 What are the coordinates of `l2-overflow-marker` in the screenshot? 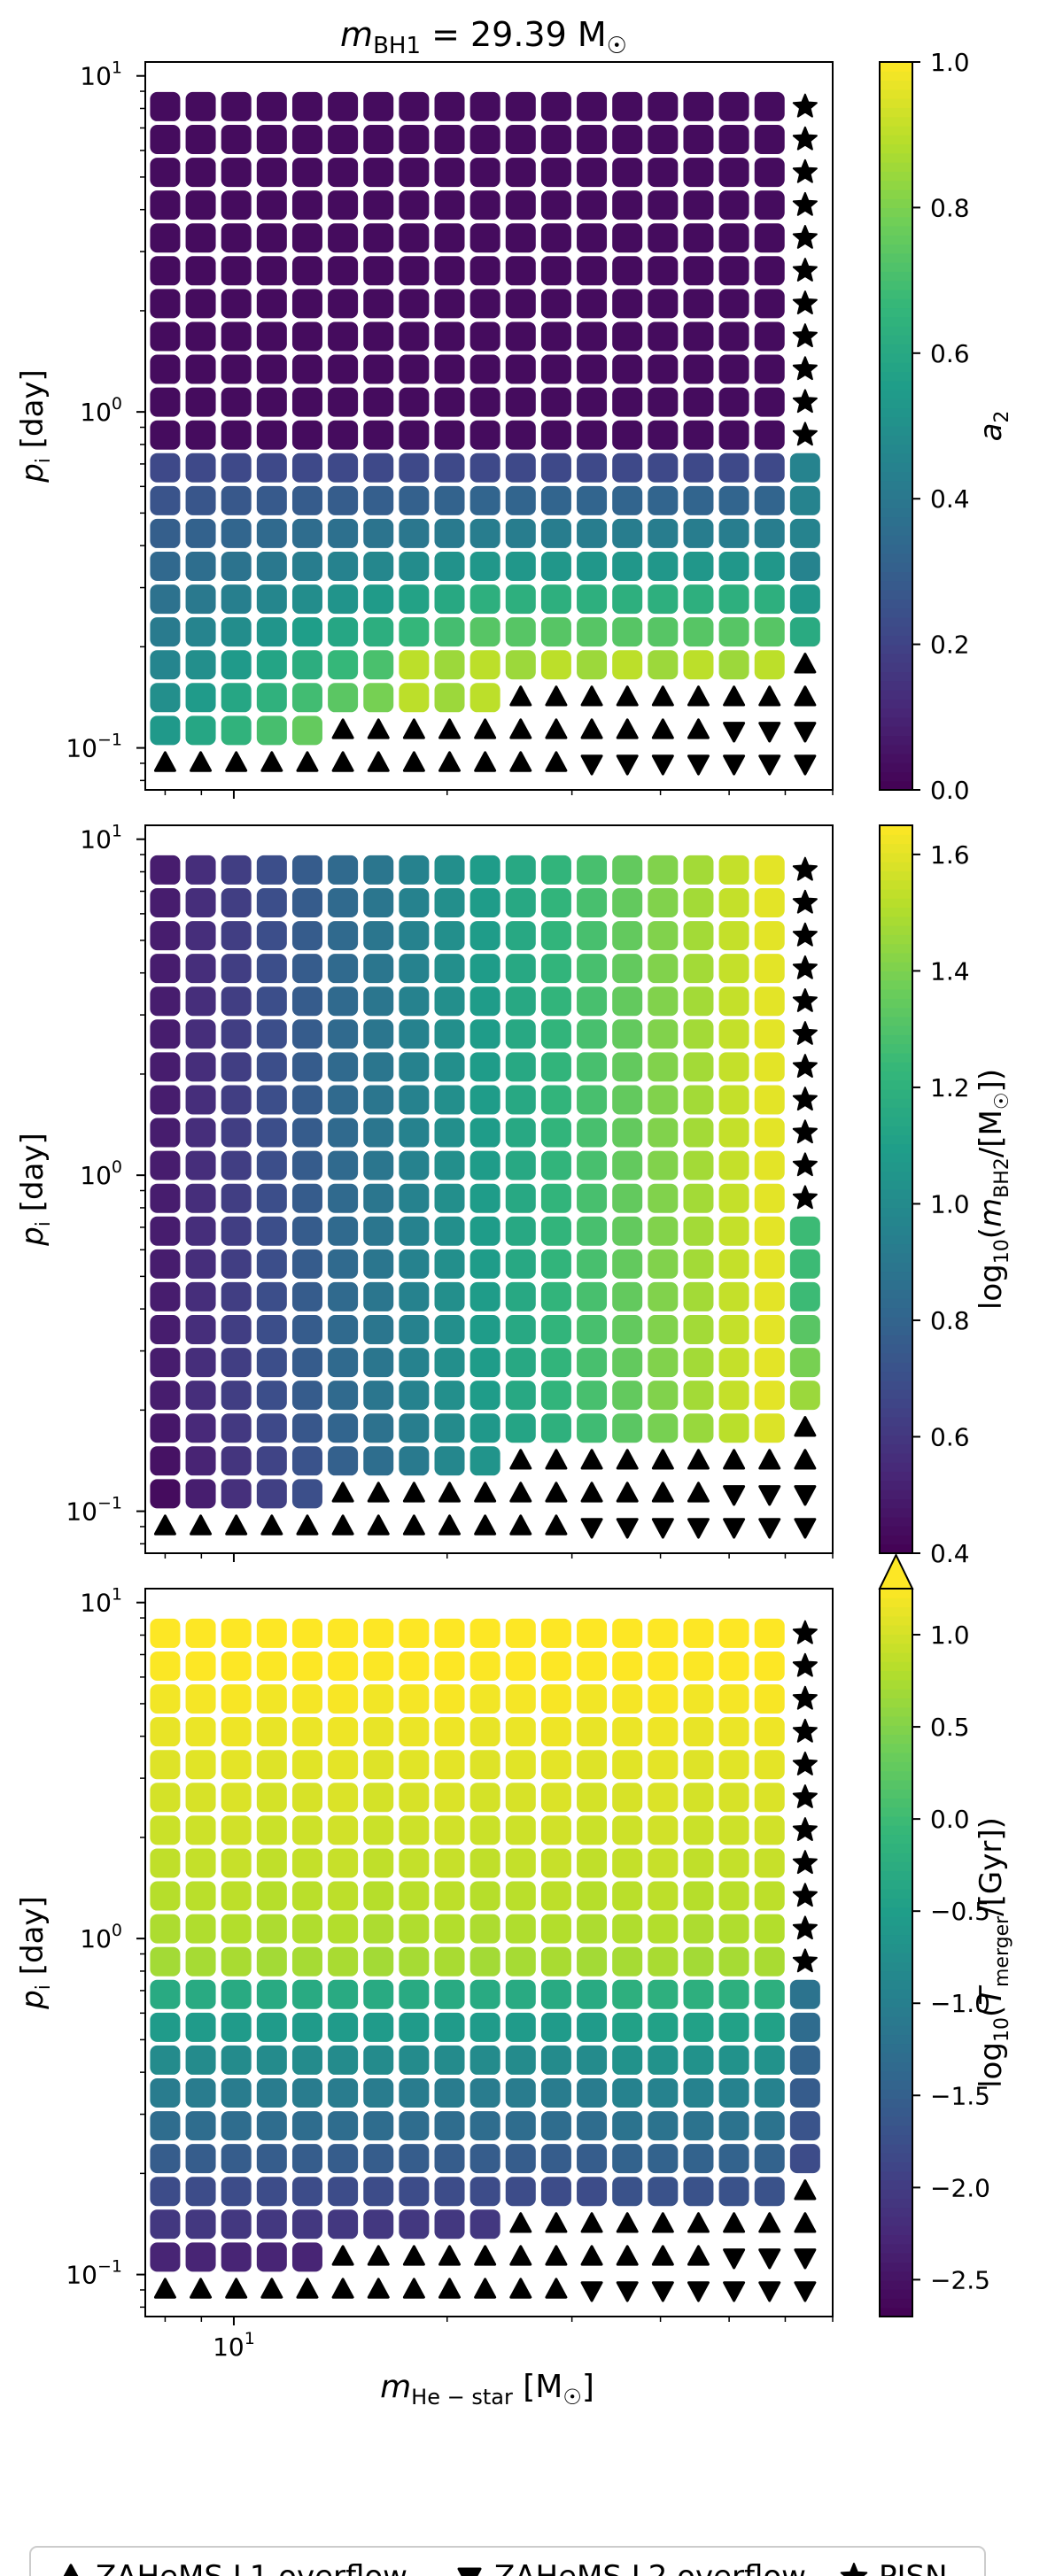 It's located at (735, 765).